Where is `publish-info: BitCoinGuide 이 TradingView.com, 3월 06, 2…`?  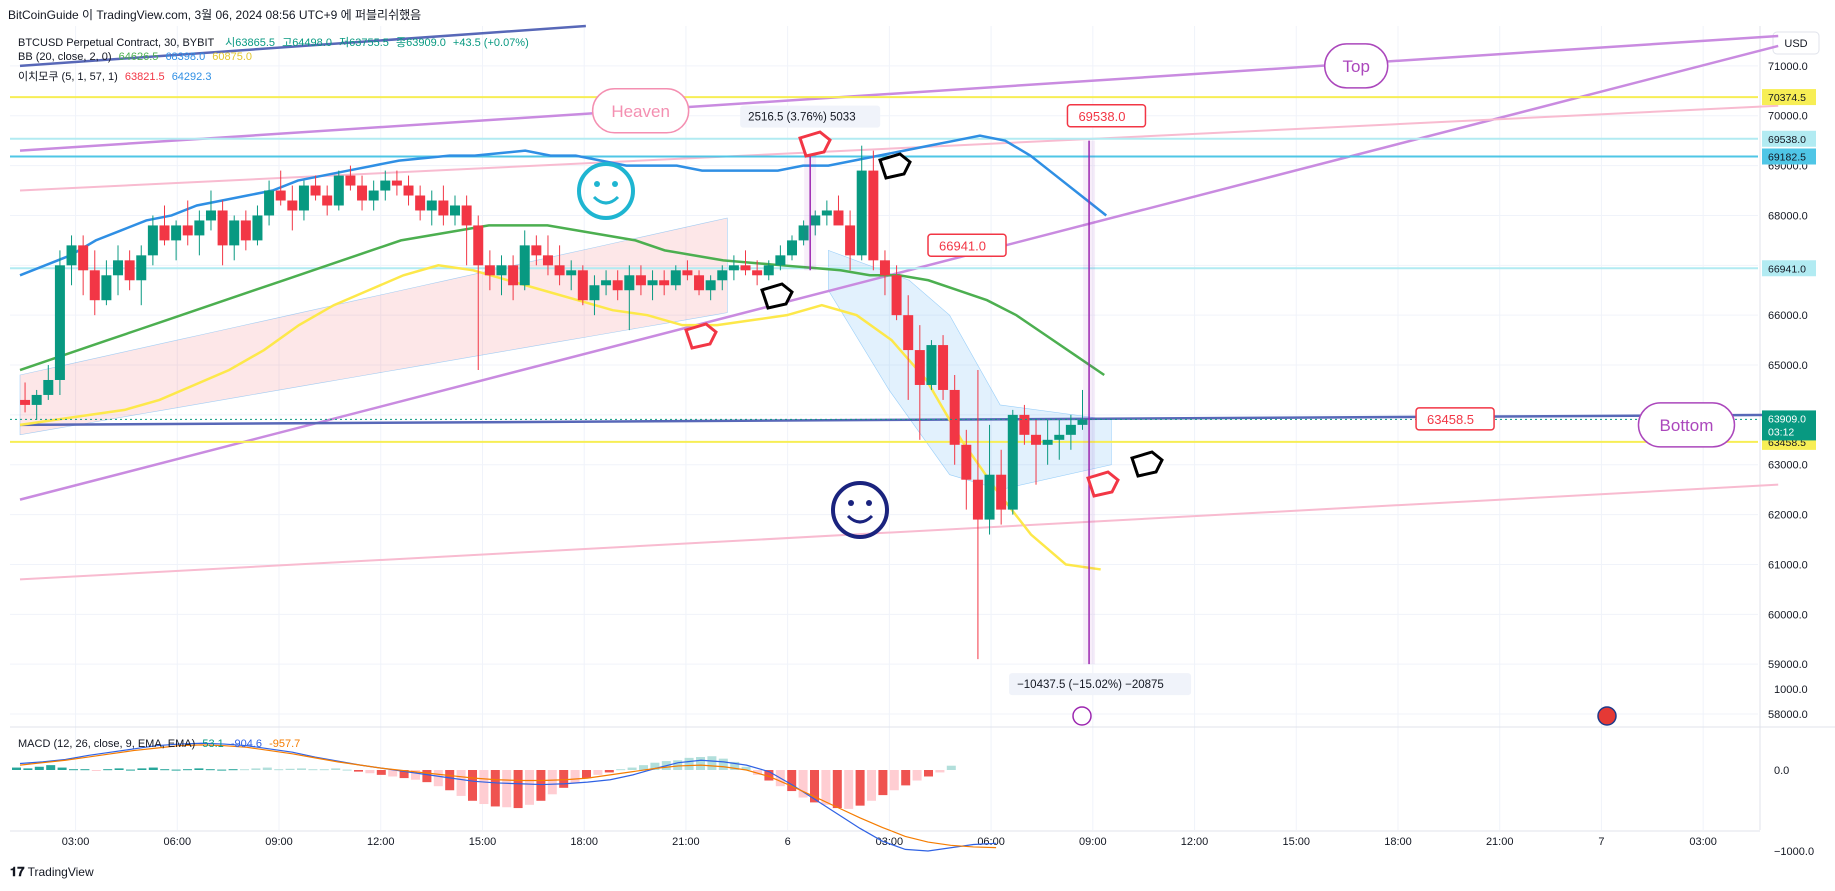 publish-info: BitCoinGuide 이 TradingView.com, 3월 06, 2… is located at coordinates (215, 15).